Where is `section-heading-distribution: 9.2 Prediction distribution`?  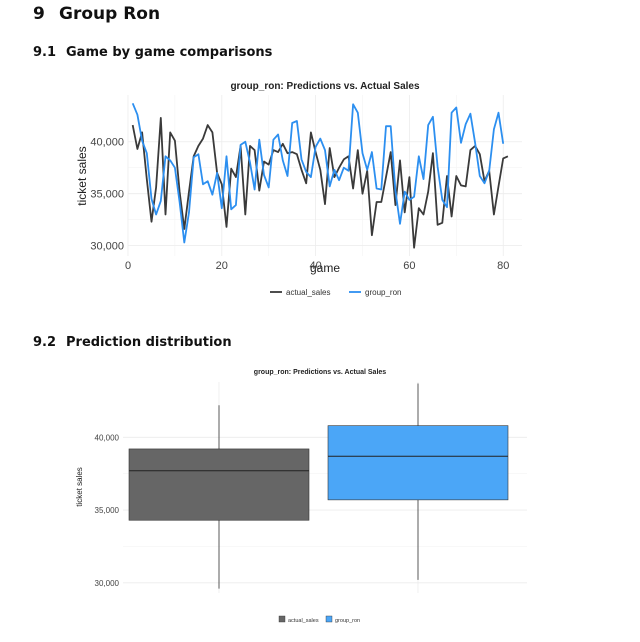
section-heading-distribution: 9.2 Prediction distribution is located at coordinates (132, 342).